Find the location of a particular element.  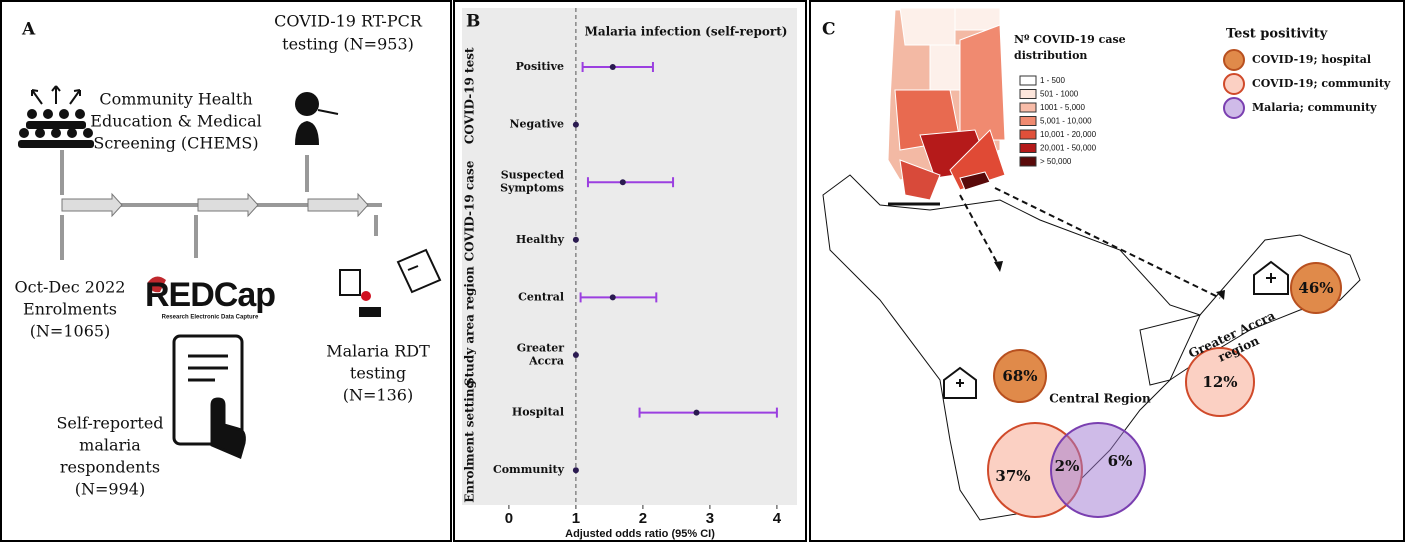

group-label: COVID-19 test is located at coordinates (470, 95).